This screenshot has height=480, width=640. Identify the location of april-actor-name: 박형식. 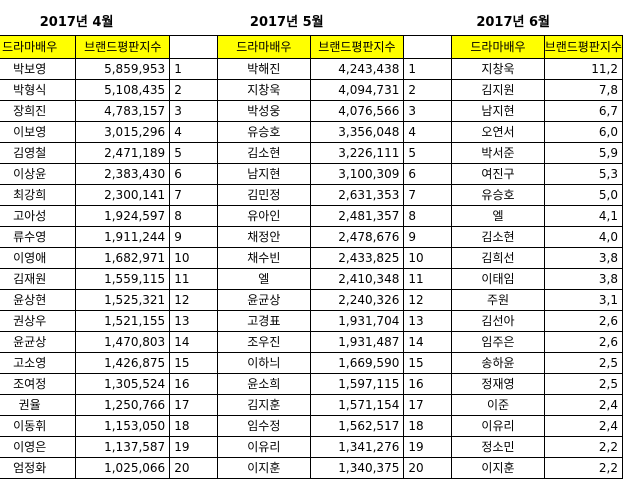
(38, 90).